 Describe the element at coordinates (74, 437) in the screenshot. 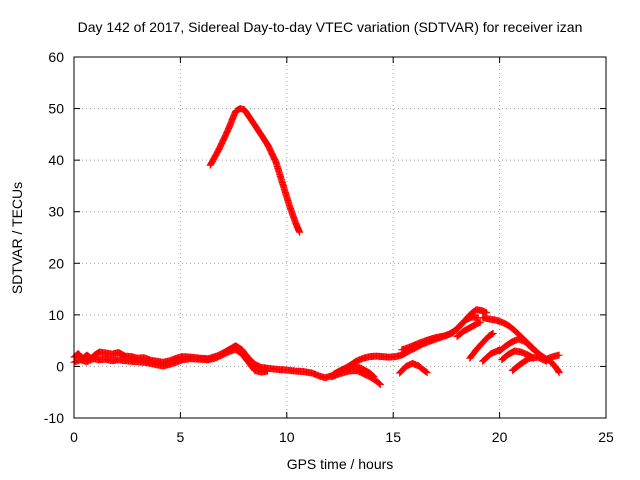

I see `x-tick-label: 0` at that location.